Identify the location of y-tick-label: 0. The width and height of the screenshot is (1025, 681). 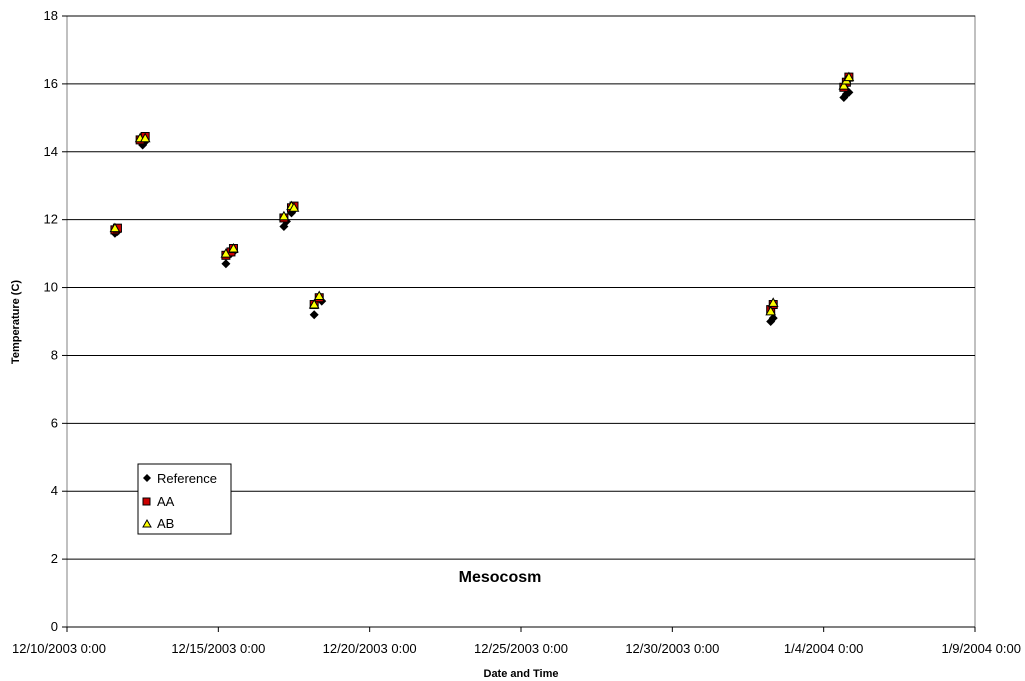
(54, 626).